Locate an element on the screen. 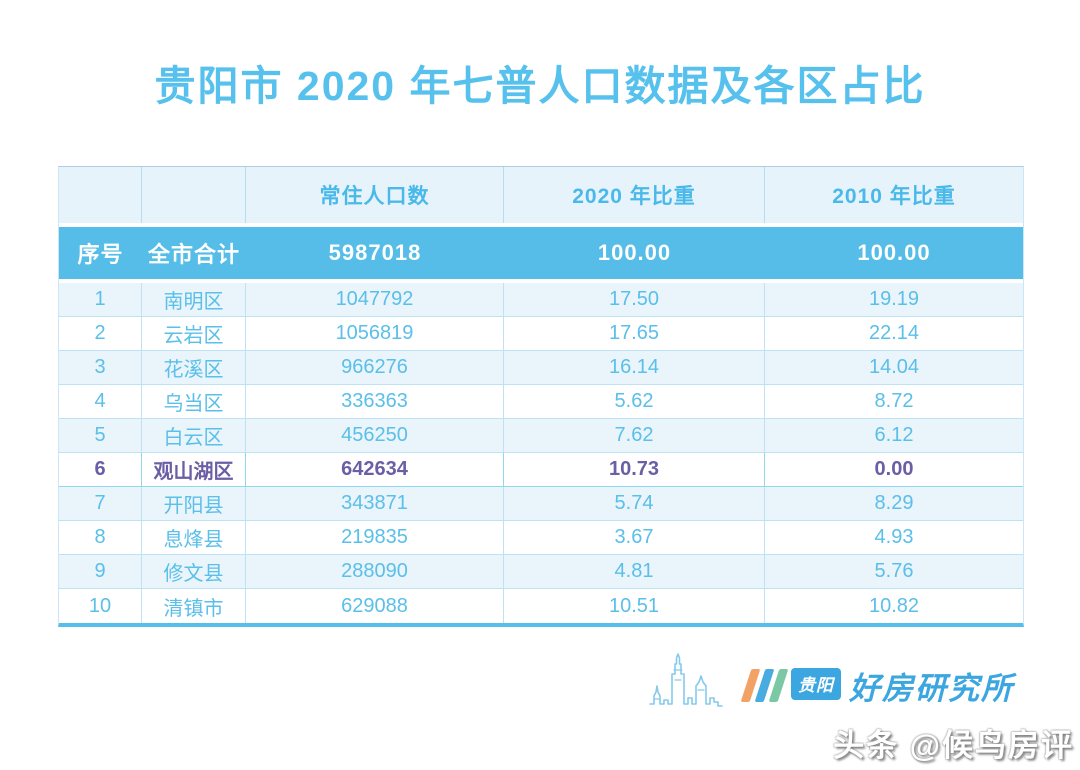 The width and height of the screenshot is (1080, 770). table-row: 7 开阳县 343871 5.74 8.29 is located at coordinates (541, 504).